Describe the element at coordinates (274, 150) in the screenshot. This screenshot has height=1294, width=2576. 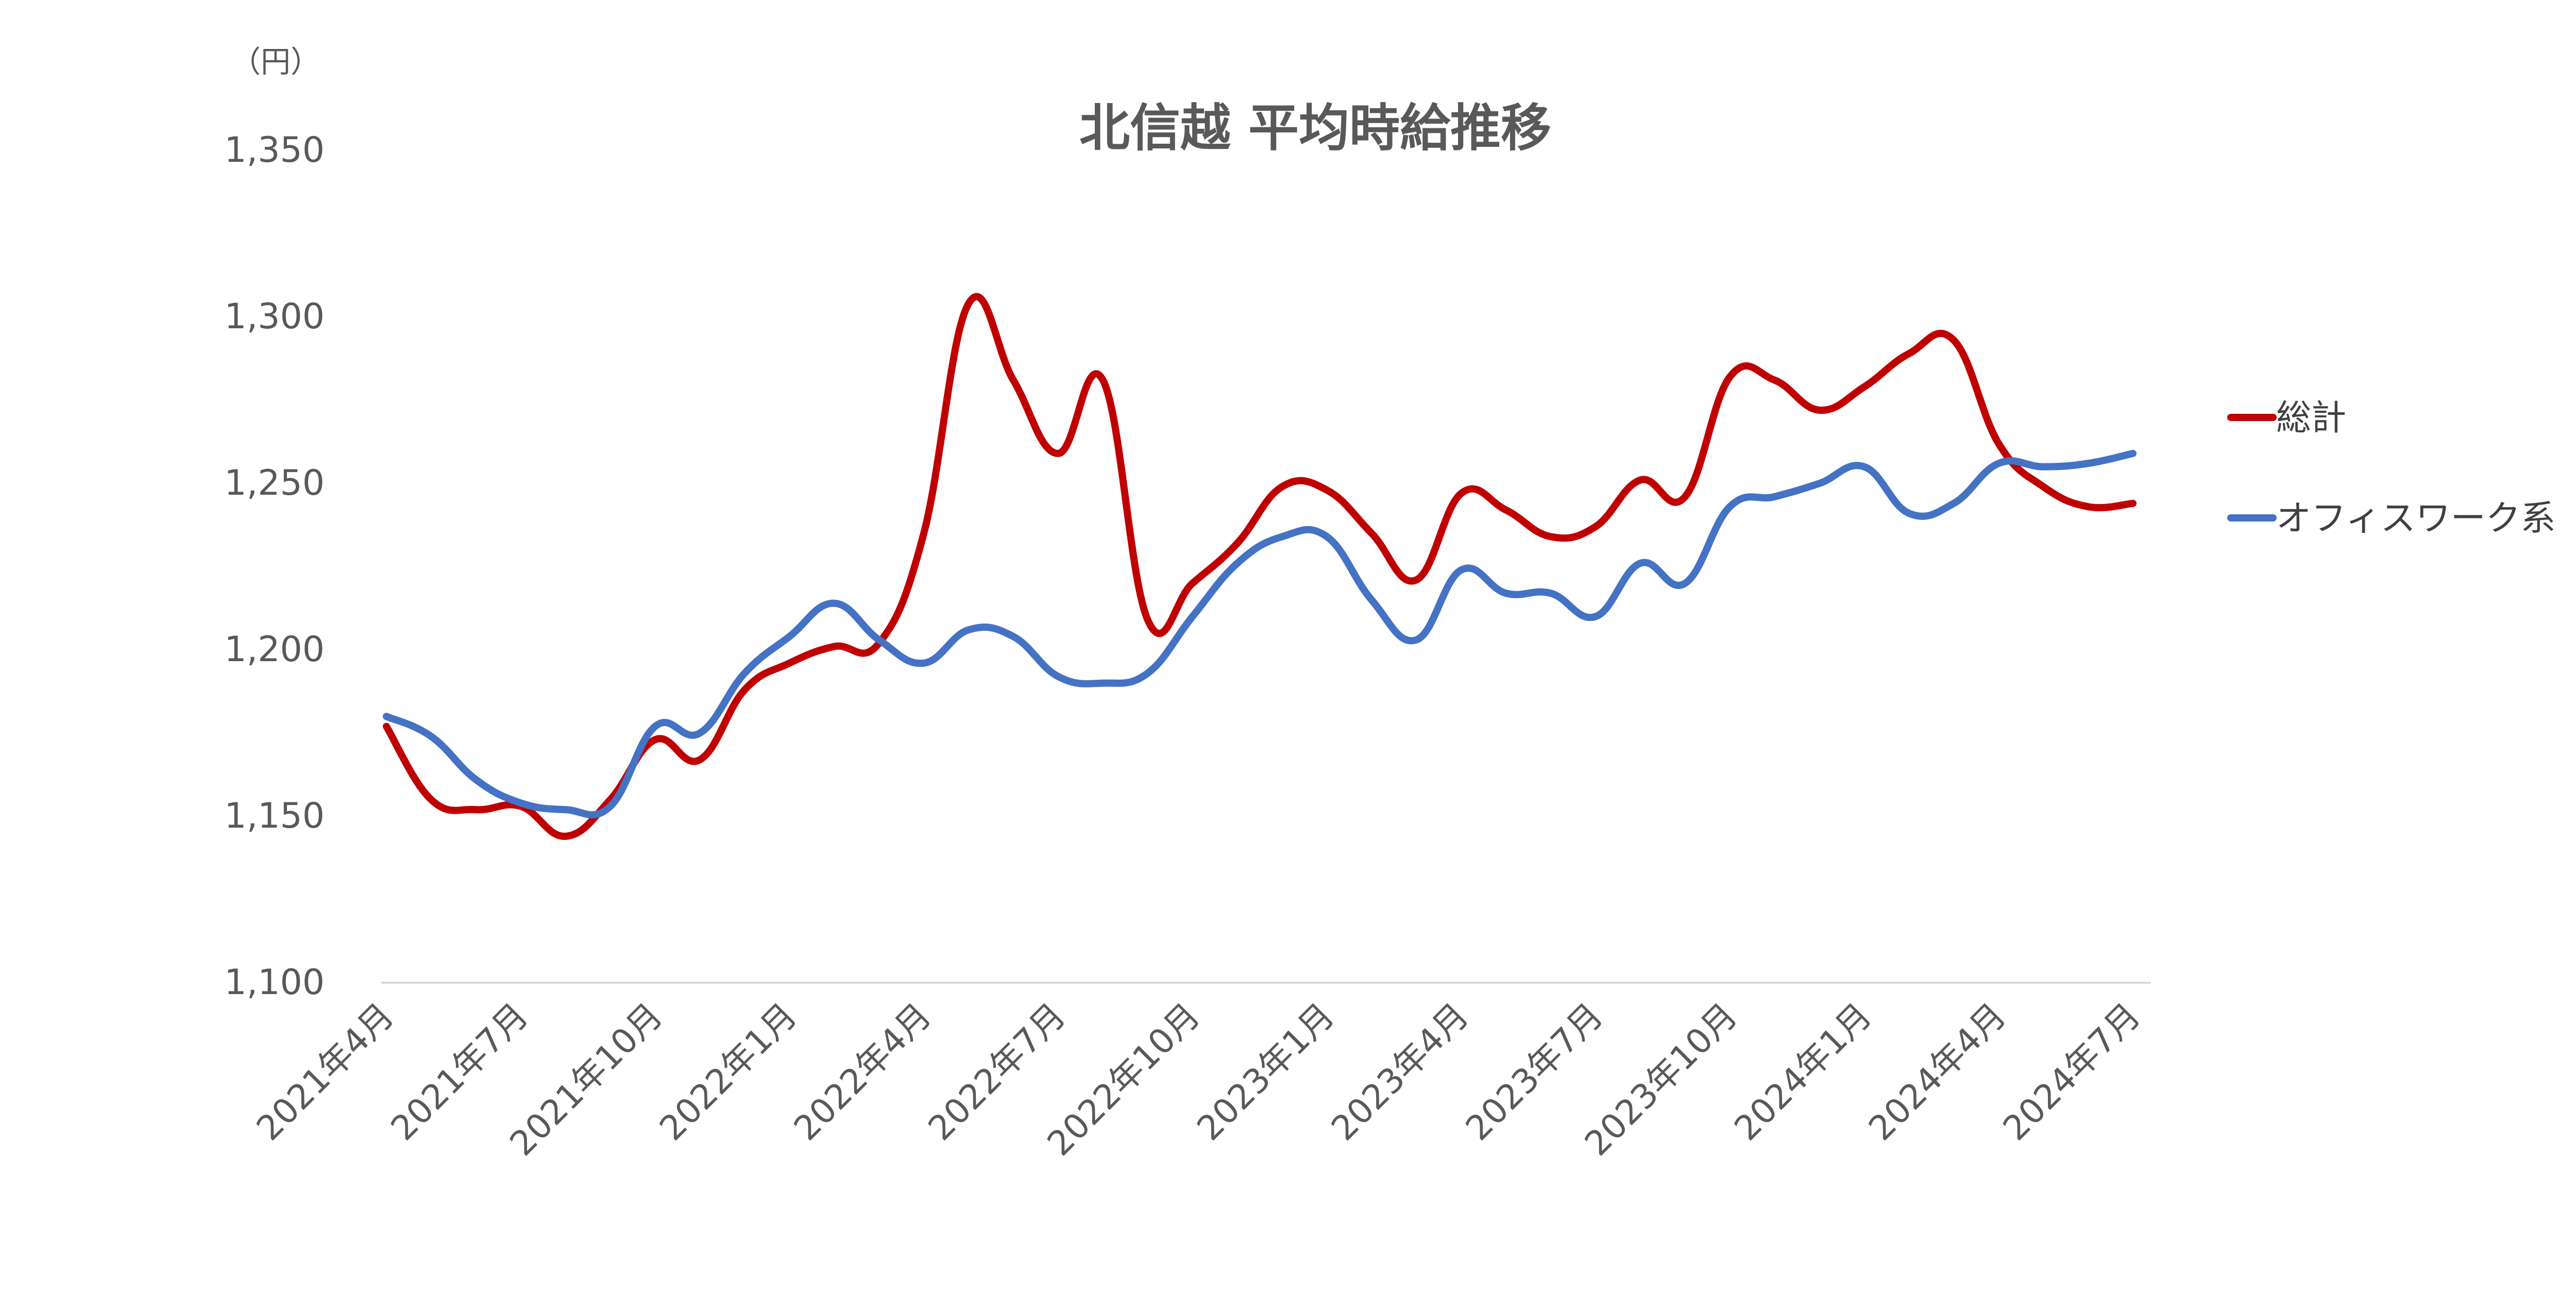
I see `y-tick-label: 1,350` at that location.